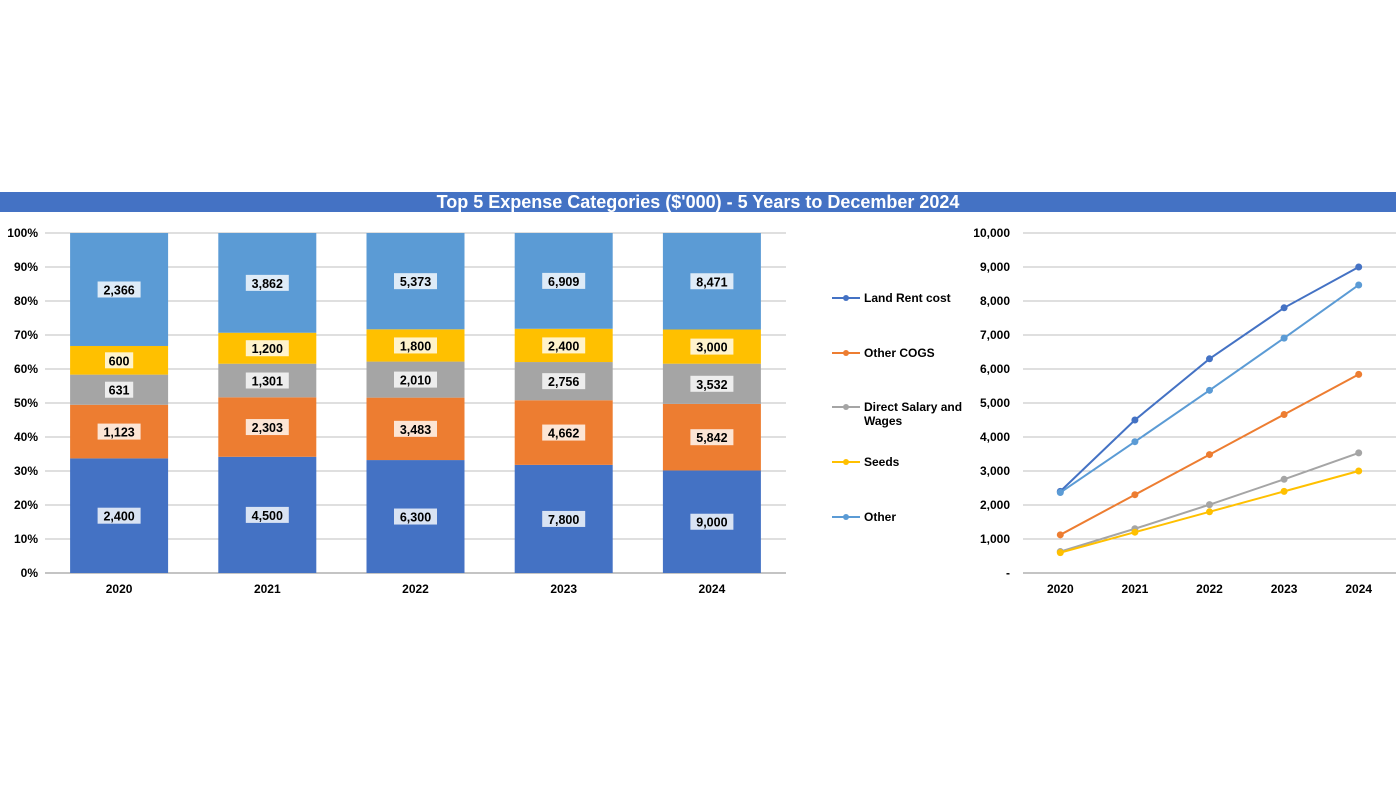 This screenshot has width=1396, height=786. What do you see at coordinates (995, 267) in the screenshot?
I see `line-y-tick-label: 9,000` at bounding box center [995, 267].